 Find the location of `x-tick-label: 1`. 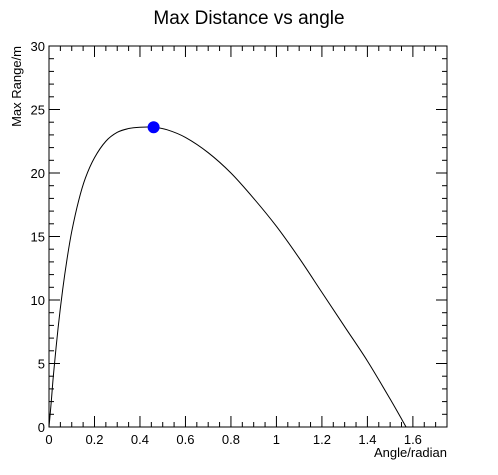

x-tick-label: 1 is located at coordinates (276, 439).